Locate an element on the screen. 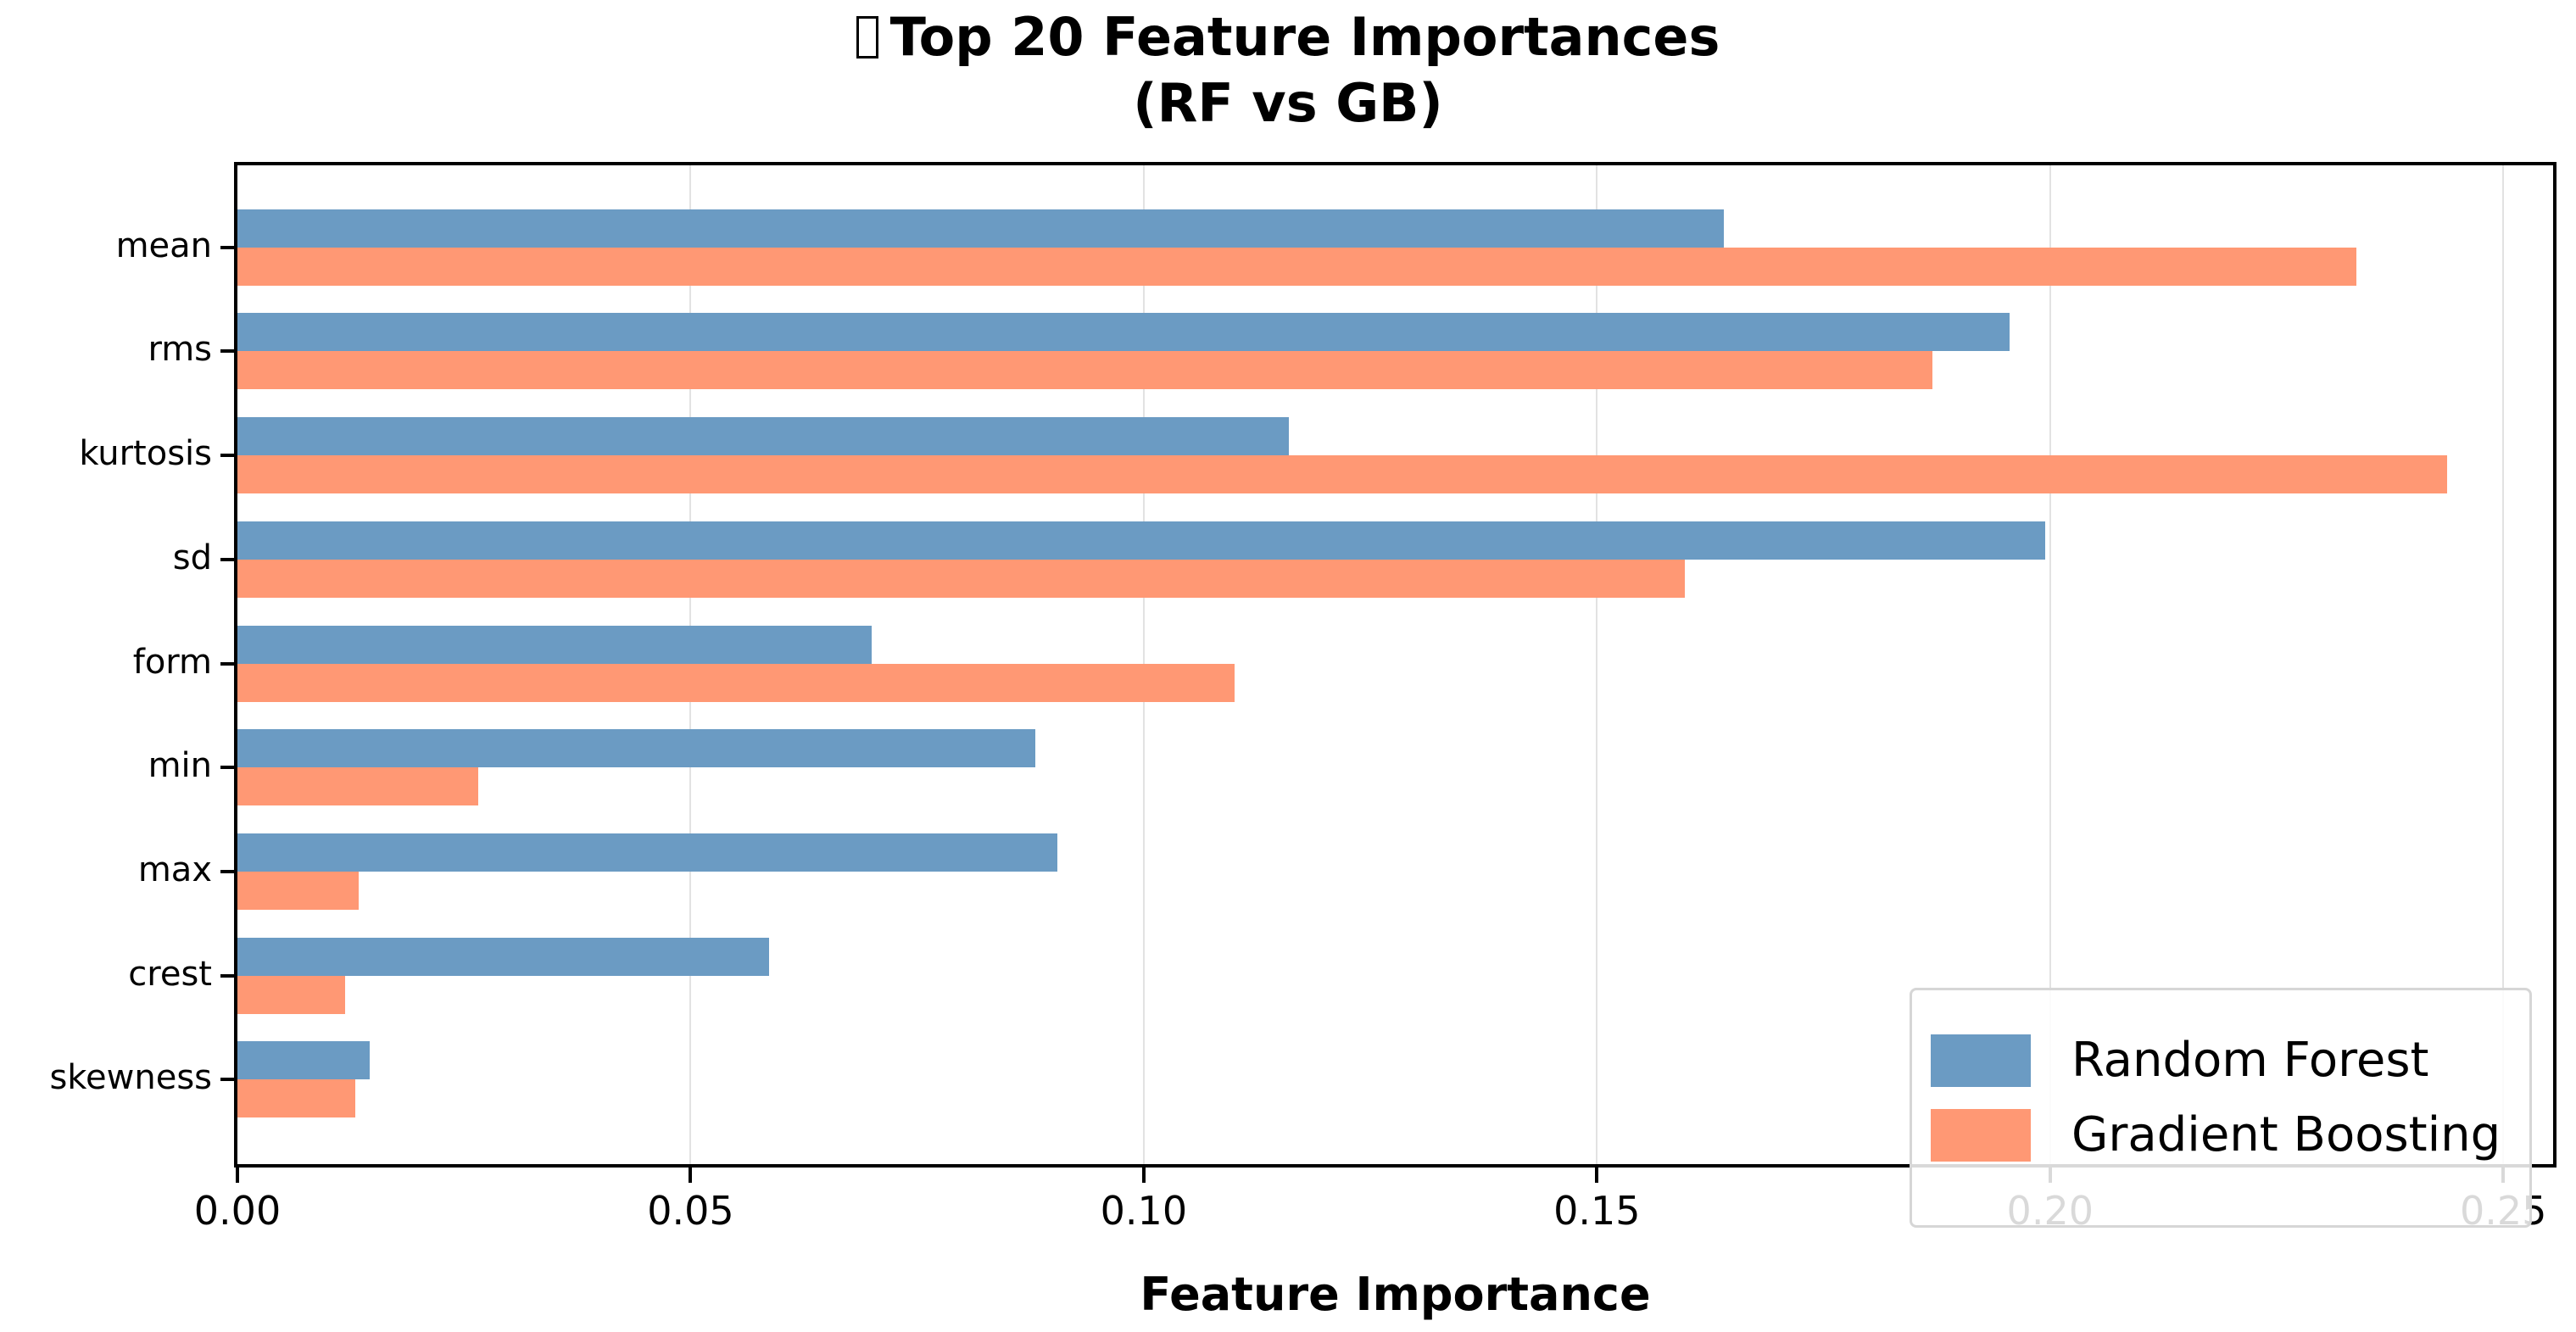 This screenshot has width=2576, height=1332. y-tick-label: min is located at coordinates (180, 766).